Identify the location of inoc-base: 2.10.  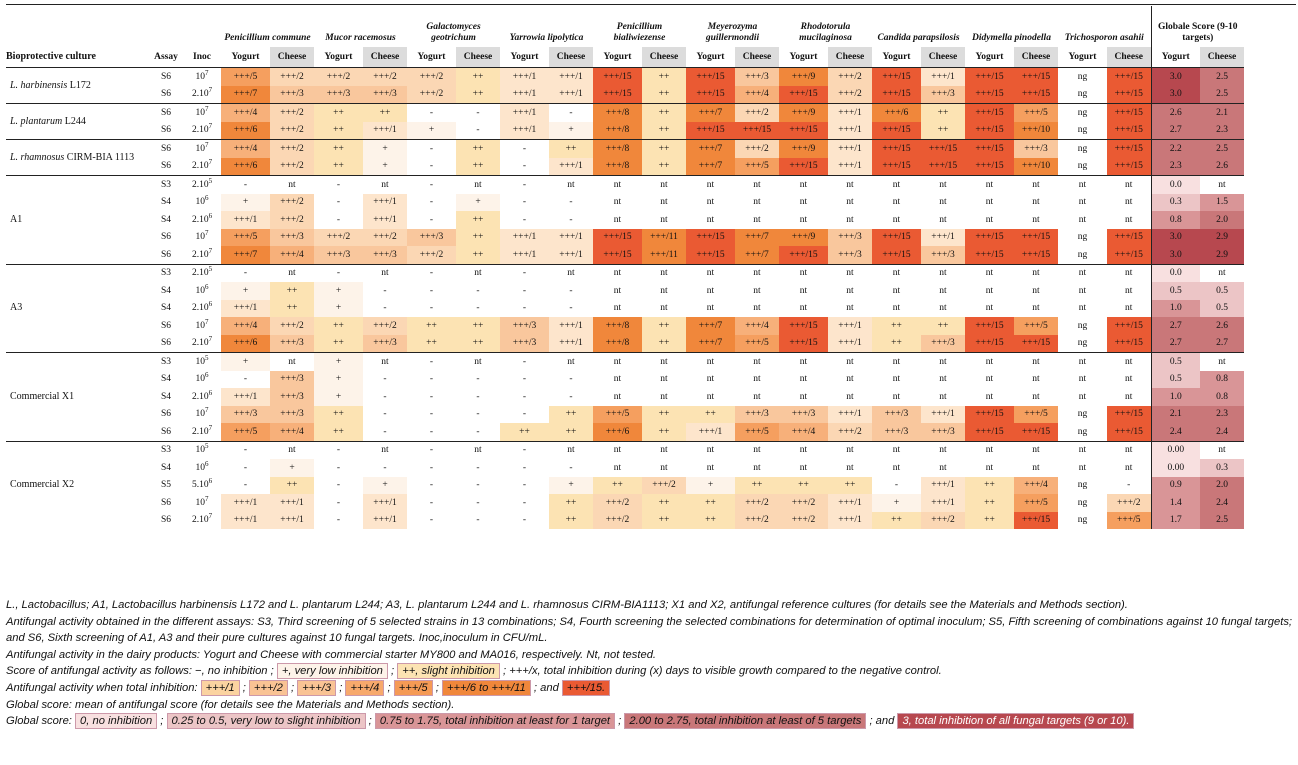
(200, 520).